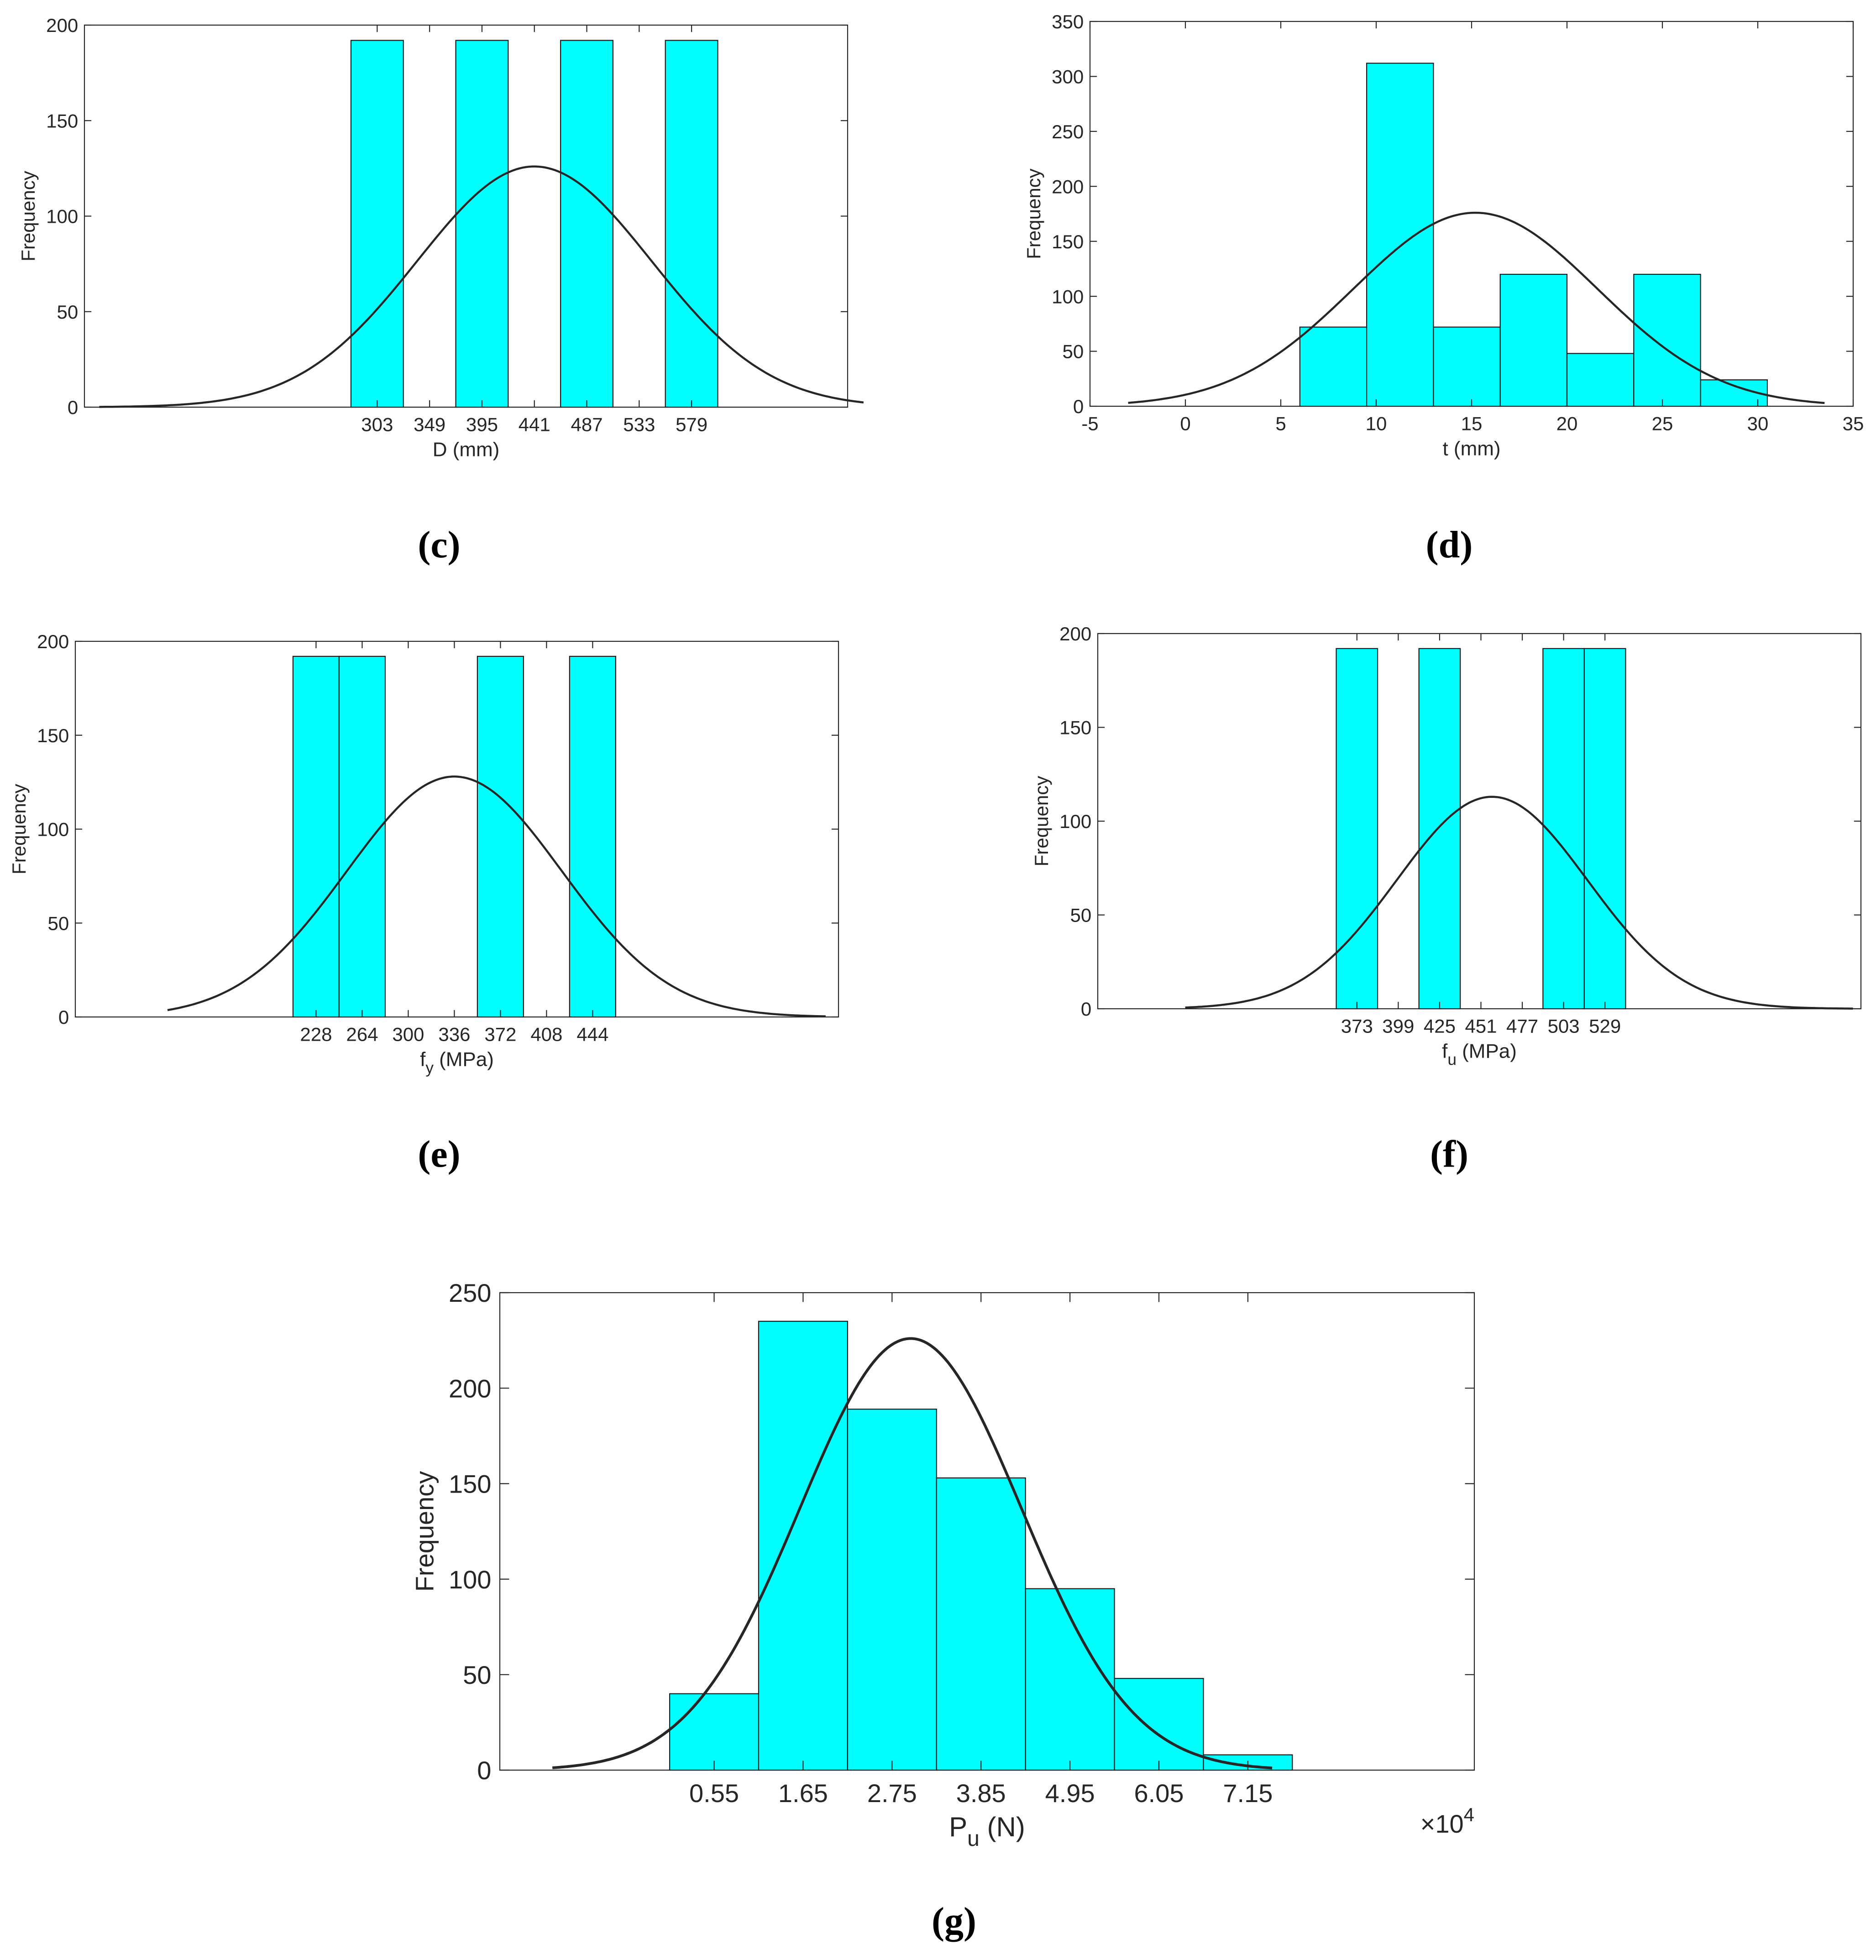 Image resolution: width=1876 pixels, height=1960 pixels. What do you see at coordinates (1605, 1026) in the screenshot?
I see `xtick-label-f-6: 529` at bounding box center [1605, 1026].